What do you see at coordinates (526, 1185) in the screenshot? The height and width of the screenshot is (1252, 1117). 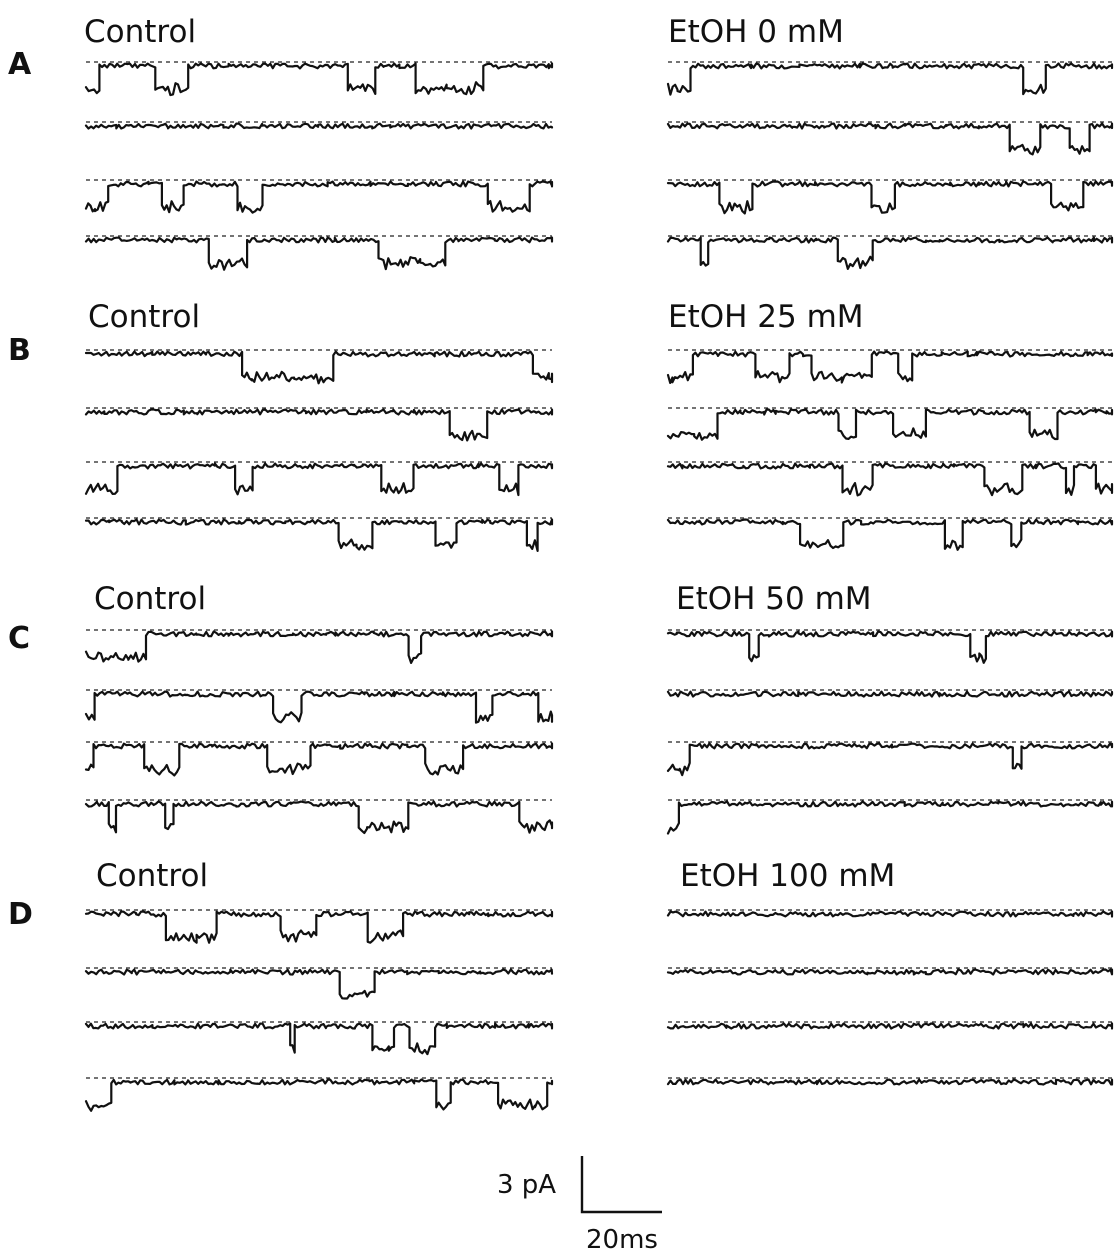 I see `scale-bar-current-label: 3 pA` at bounding box center [526, 1185].